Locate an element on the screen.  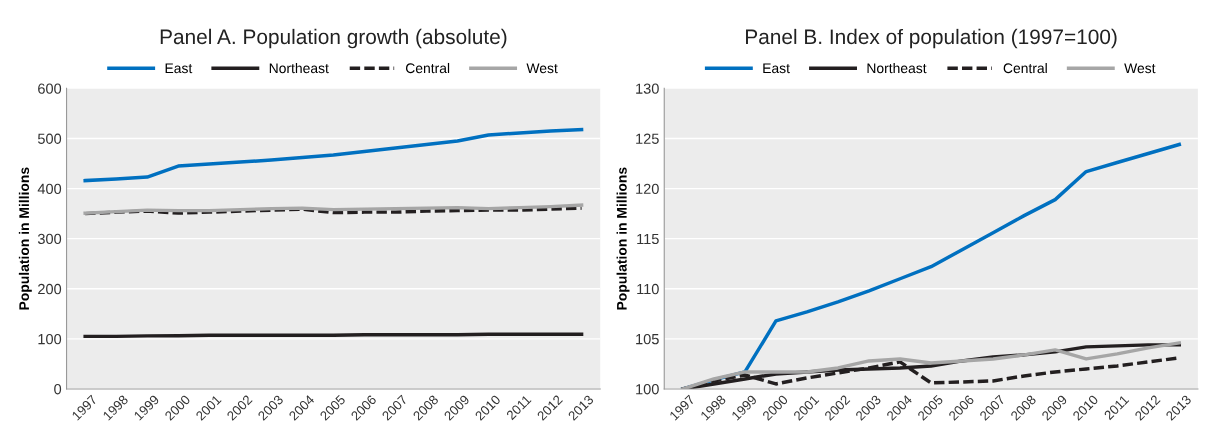
chart-title: Panel B. Index of population (1997=100) is located at coordinates (931, 38).